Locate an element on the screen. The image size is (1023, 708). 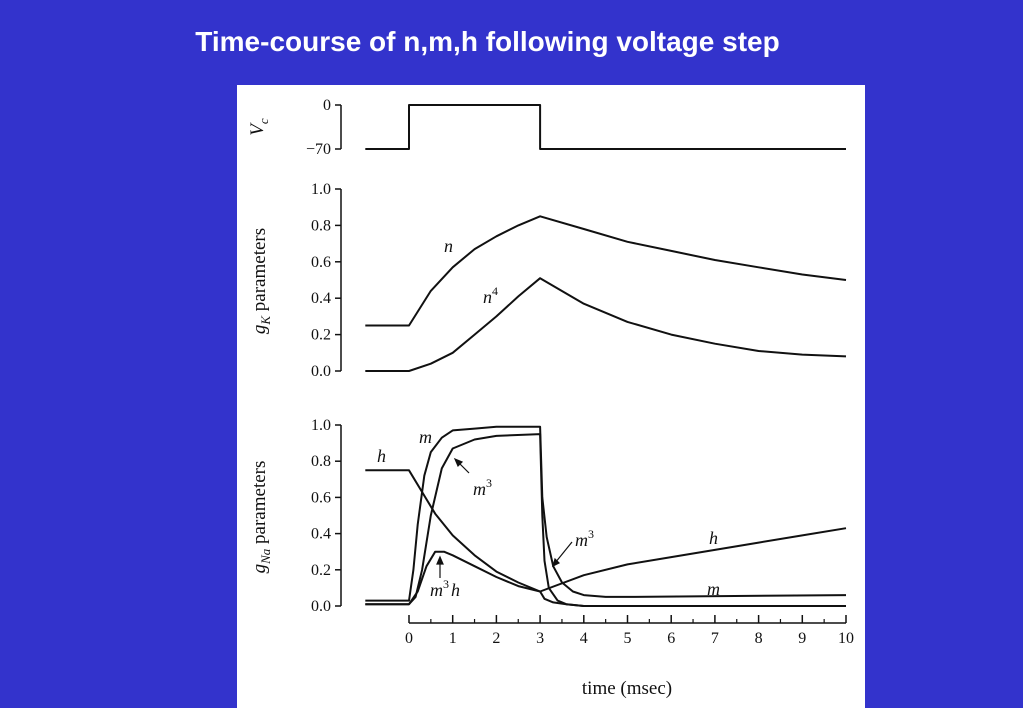
gNa-series-m is located at coordinates (606, 513).